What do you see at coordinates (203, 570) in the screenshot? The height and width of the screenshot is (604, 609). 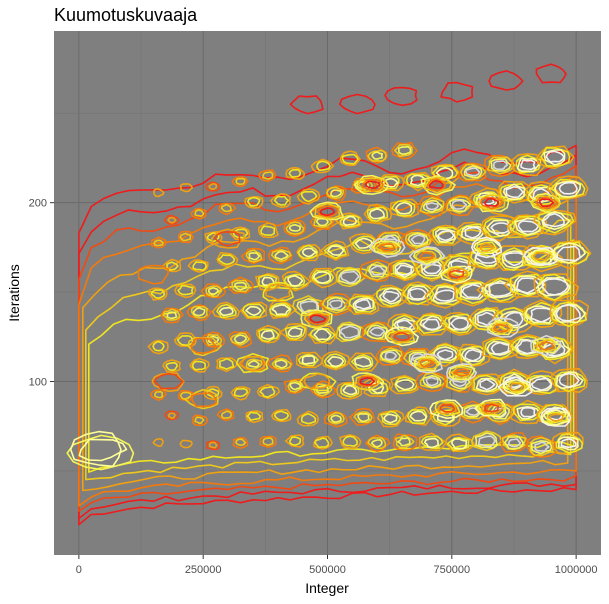 I see `x-tick-label: 250000` at bounding box center [203, 570].